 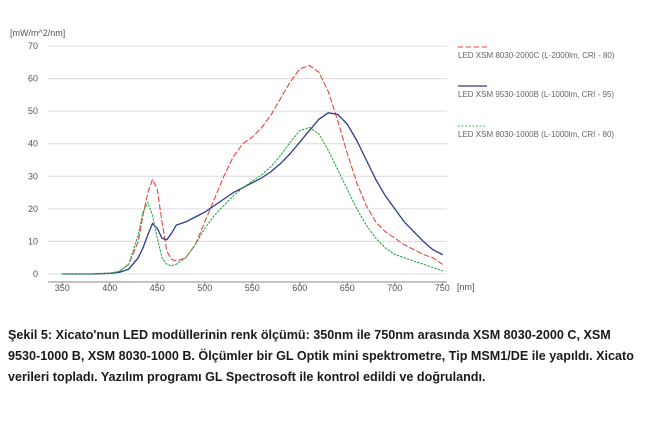 What do you see at coordinates (299, 288) in the screenshot?
I see `x-tick-label-600: 600` at bounding box center [299, 288].